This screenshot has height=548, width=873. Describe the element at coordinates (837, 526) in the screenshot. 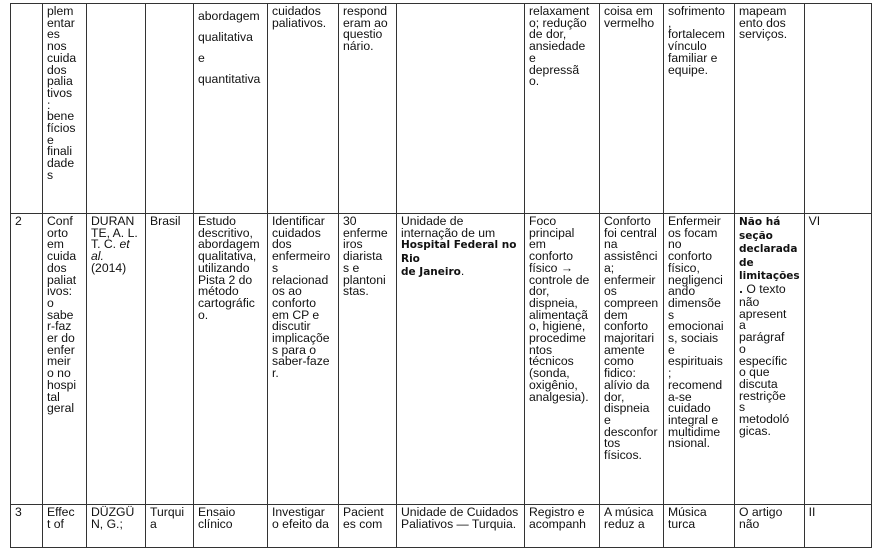

I see `cell-evidence-level: II` at that location.